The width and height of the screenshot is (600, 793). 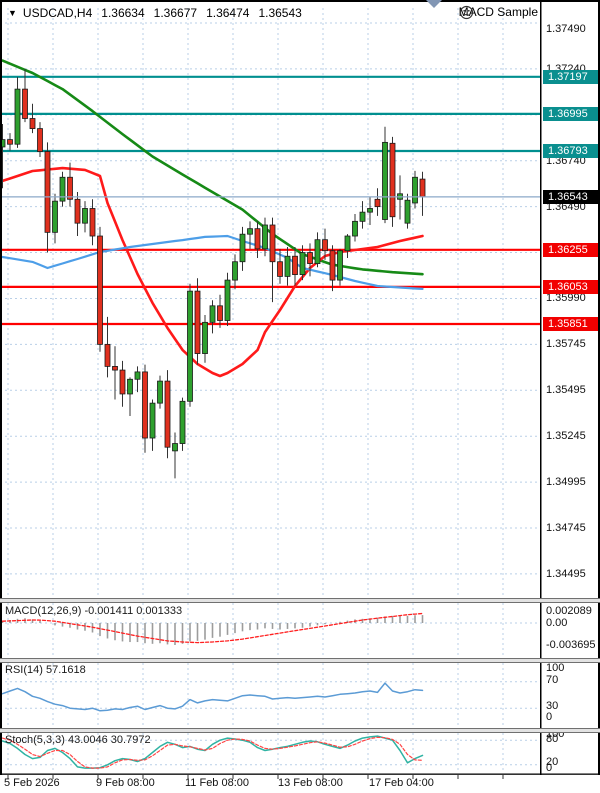 What do you see at coordinates (566, 573) in the screenshot?
I see `price-axis-label: 1.34495` at bounding box center [566, 573].